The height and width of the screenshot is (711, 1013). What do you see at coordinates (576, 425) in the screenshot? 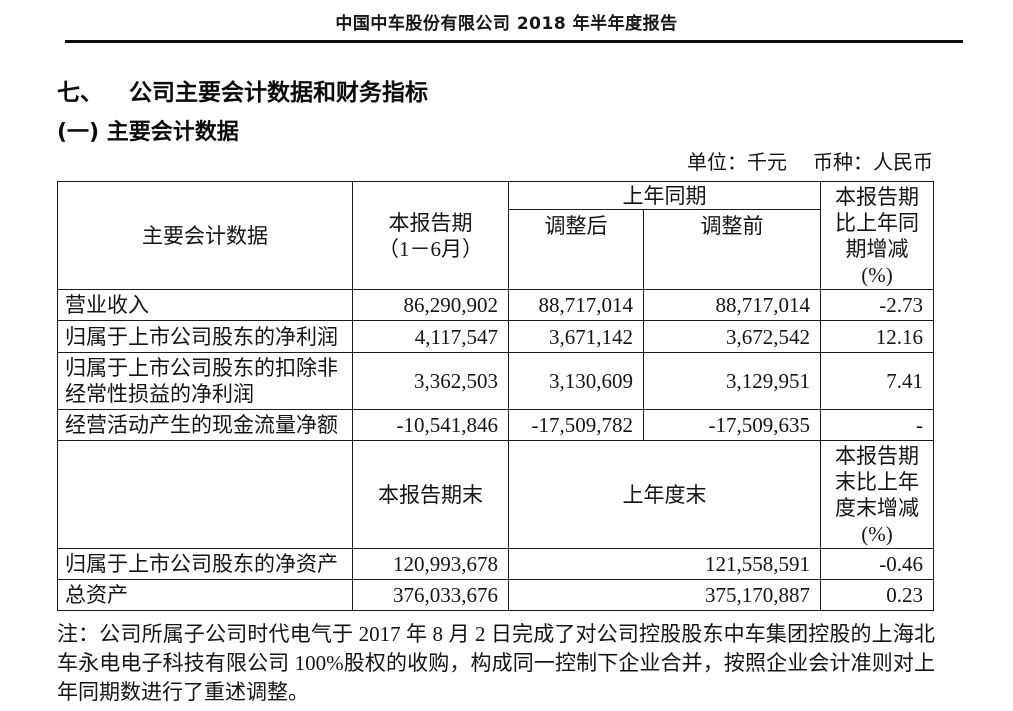
I see `value-cell: -17,509,782` at bounding box center [576, 425].